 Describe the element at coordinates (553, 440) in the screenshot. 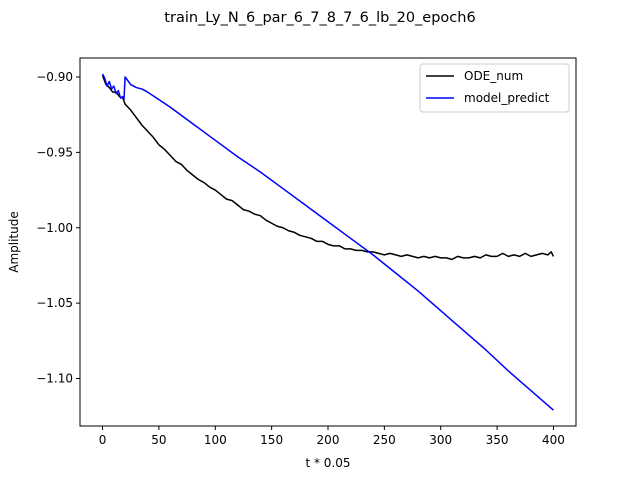

I see `x-tick-label: 400` at that location.